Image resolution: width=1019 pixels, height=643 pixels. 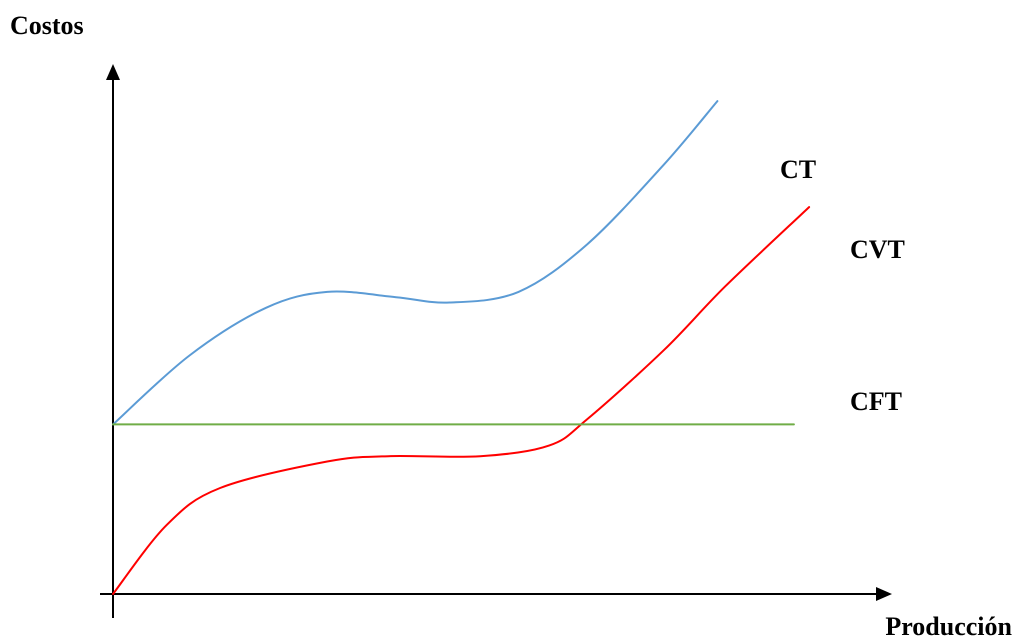 What do you see at coordinates (948, 626) in the screenshot?
I see `x-axis-label: Producción` at bounding box center [948, 626].